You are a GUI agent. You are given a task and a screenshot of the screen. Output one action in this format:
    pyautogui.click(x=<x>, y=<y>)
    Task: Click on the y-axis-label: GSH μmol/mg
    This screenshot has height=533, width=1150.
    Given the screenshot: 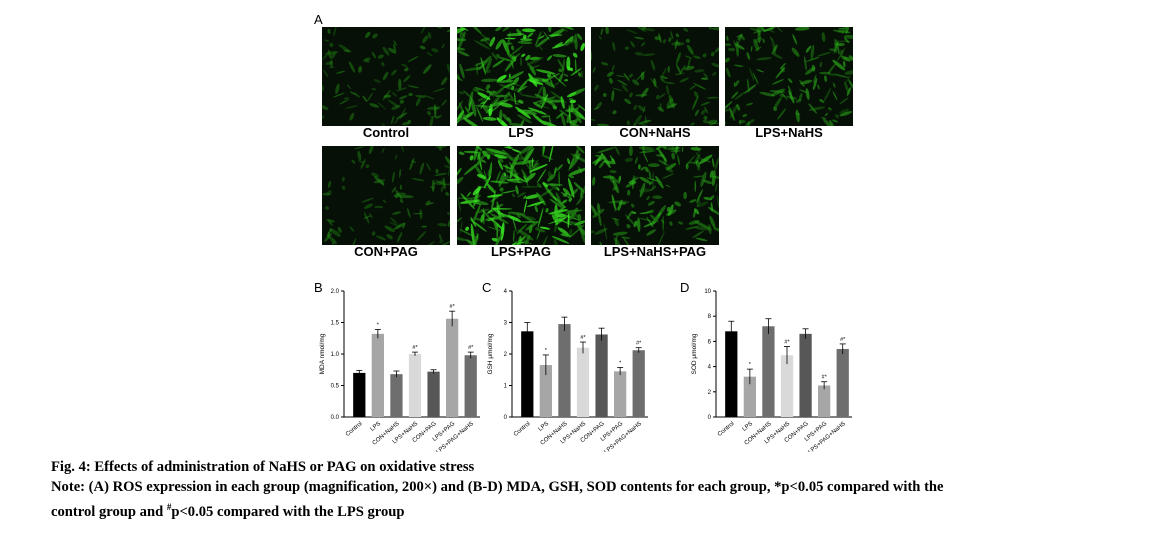 What is the action you would take?
    pyautogui.click(x=490, y=353)
    